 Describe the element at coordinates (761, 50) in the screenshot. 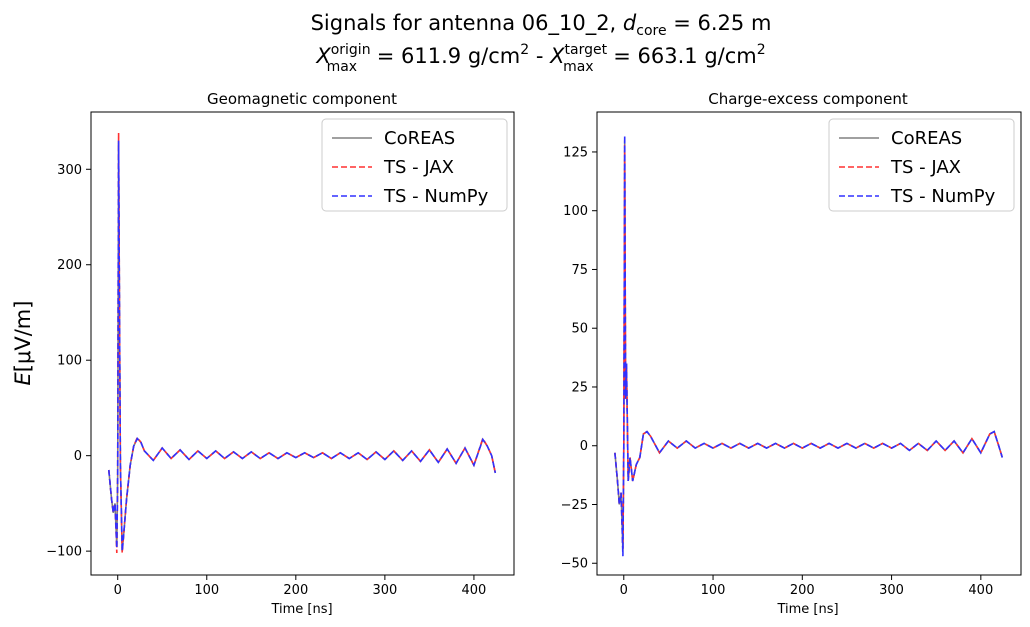

I see `xmax-target-unit-exp: 2` at that location.